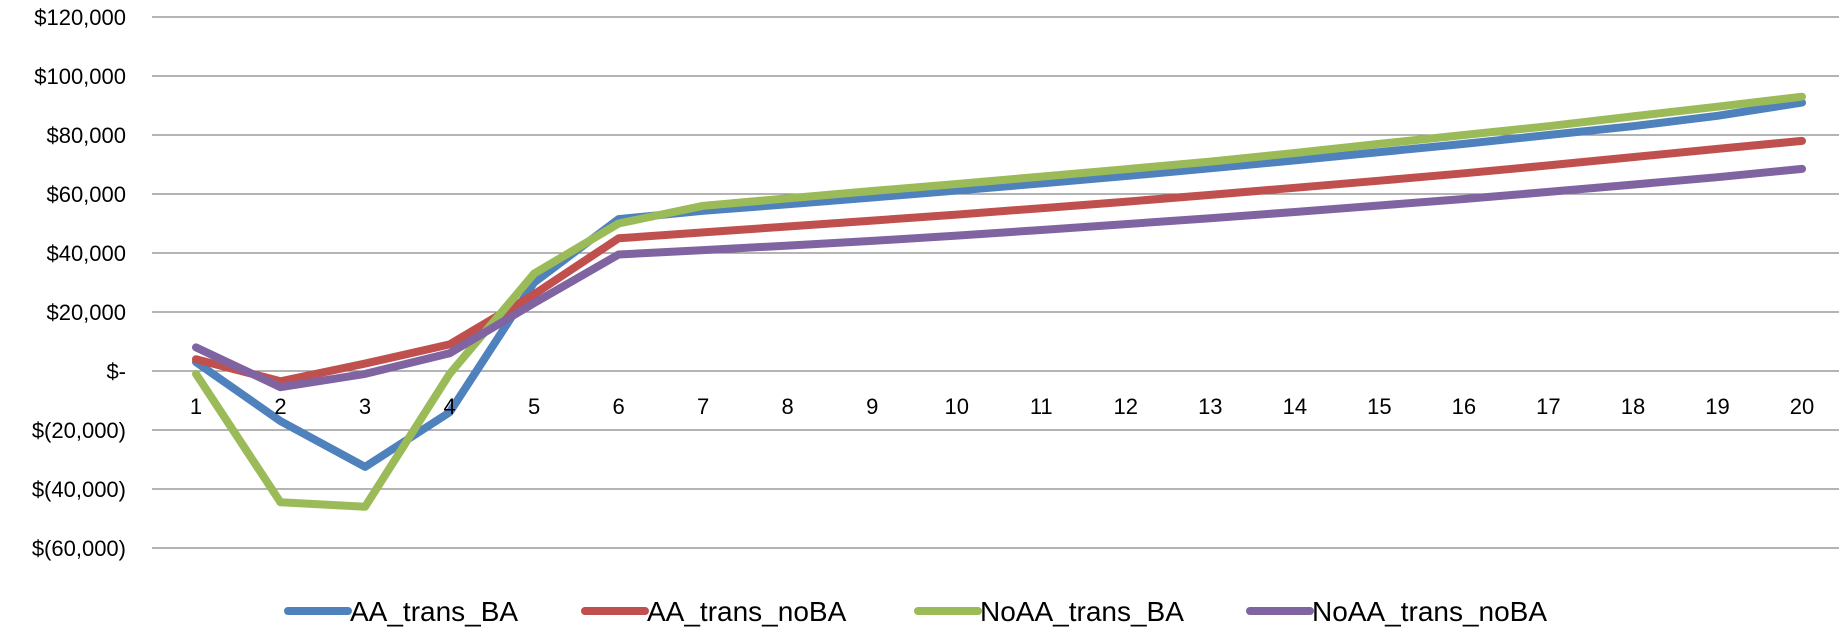 The width and height of the screenshot is (1839, 627). Describe the element at coordinates (86, 194) in the screenshot. I see `y-tick-label: $60,000` at that location.